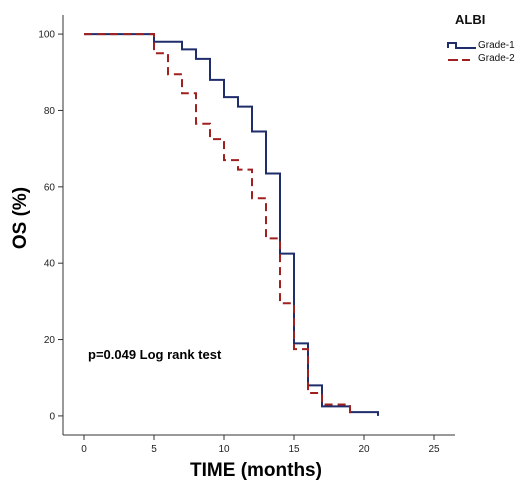  I want to click on x-ticks: 0 5 10 15 20 25, so click(260, 445).